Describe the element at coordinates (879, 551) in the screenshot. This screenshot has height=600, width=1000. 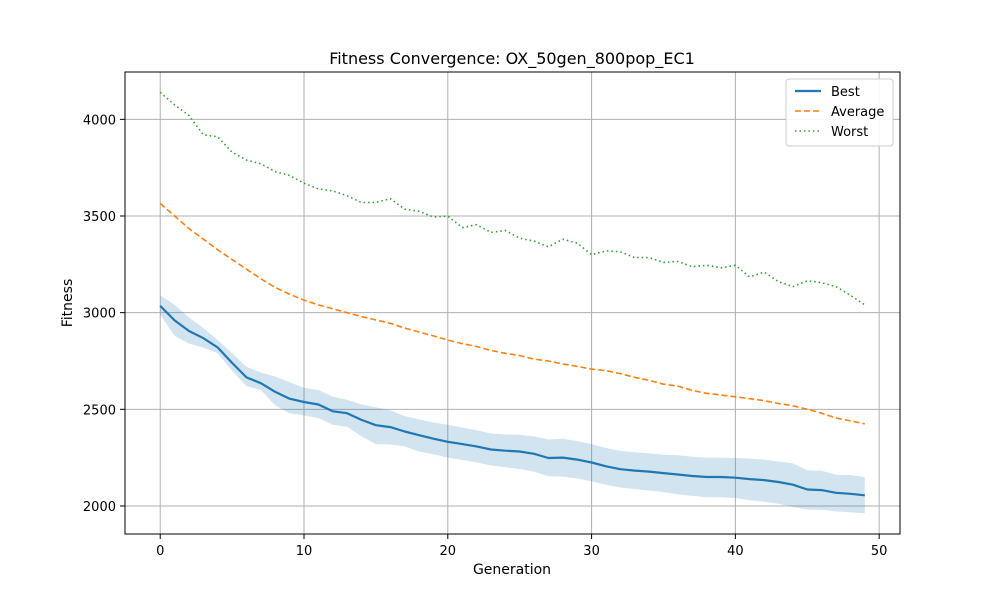
I see `x-tick-label: 50` at that location.